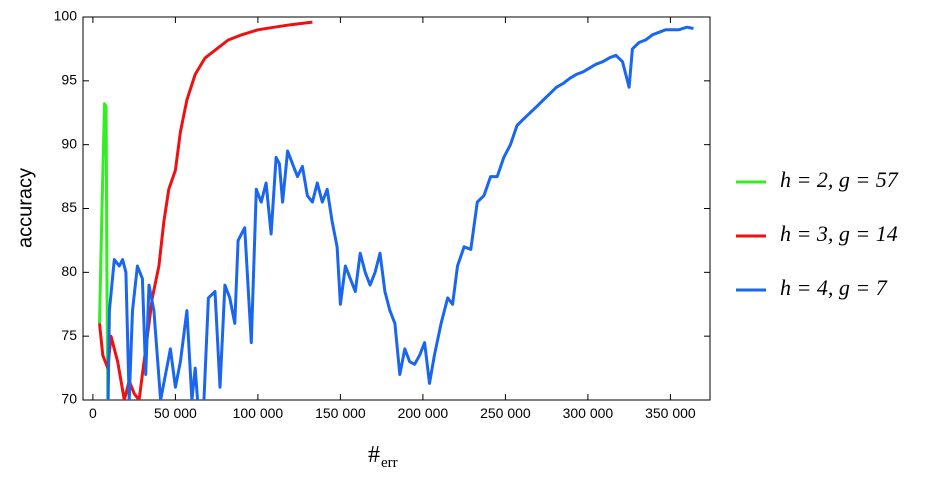 This screenshot has height=477, width=950. I want to click on y-tick-label: 75, so click(69, 335).